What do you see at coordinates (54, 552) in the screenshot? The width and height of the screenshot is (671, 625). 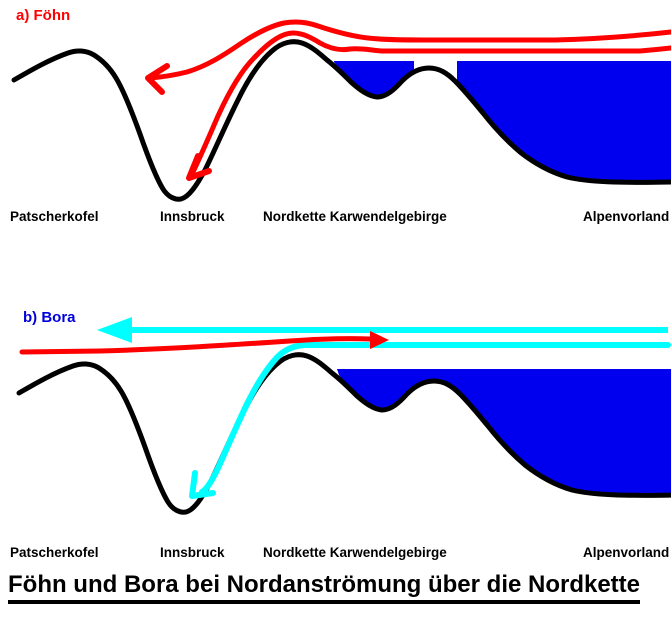 I see `axis-label-patscherkofel-b: Patscherkofel` at bounding box center [54, 552].